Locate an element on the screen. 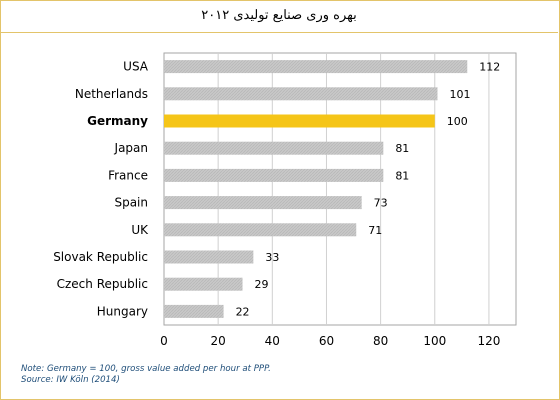 This screenshot has height=400, width=560. x-tick-label: 100 is located at coordinates (434, 341).